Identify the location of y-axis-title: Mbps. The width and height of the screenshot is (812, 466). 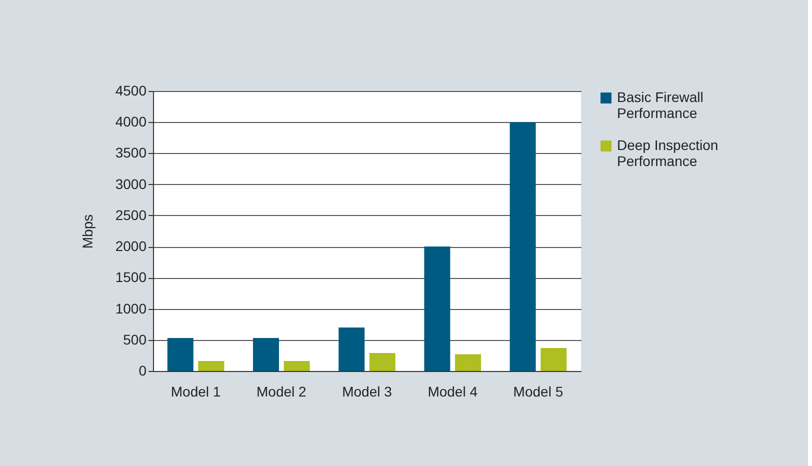
(87, 231).